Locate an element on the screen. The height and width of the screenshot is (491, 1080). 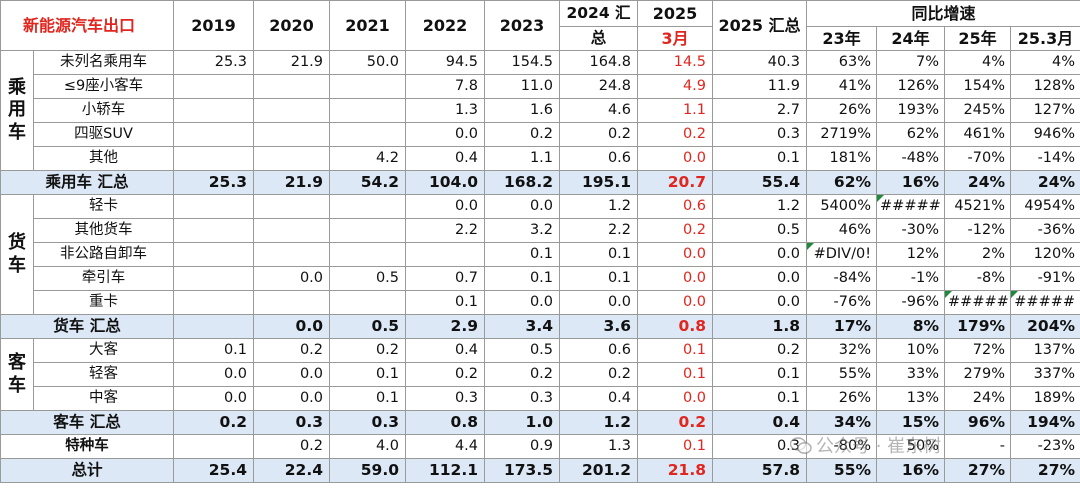
row-label: 其他货车 is located at coordinates (103, 230).